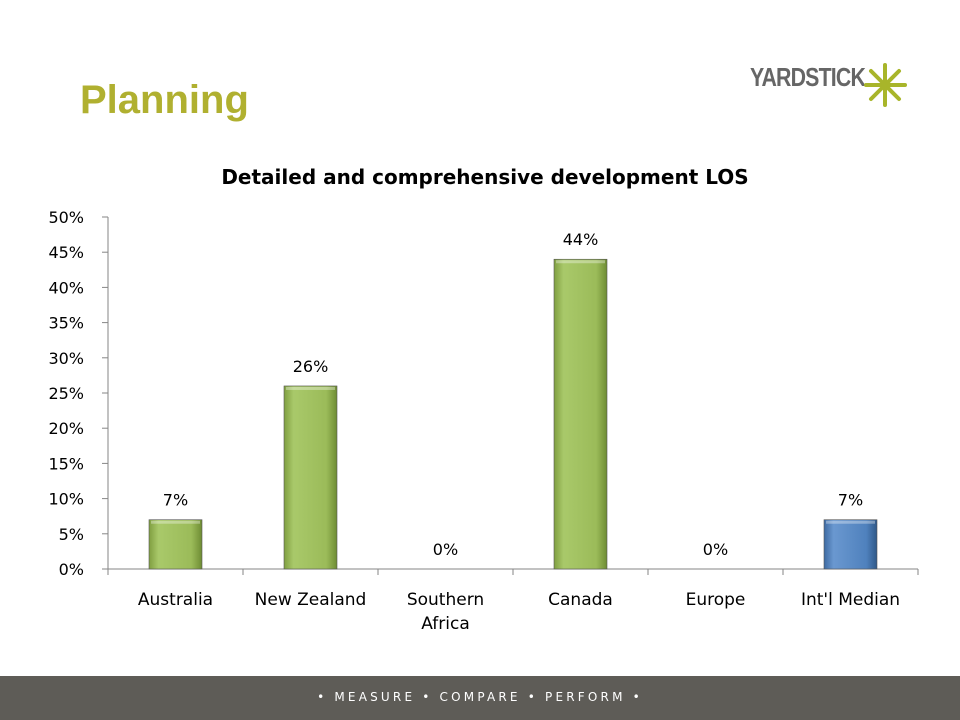  What do you see at coordinates (311, 366) in the screenshot?
I see `data-label: 26%` at bounding box center [311, 366].